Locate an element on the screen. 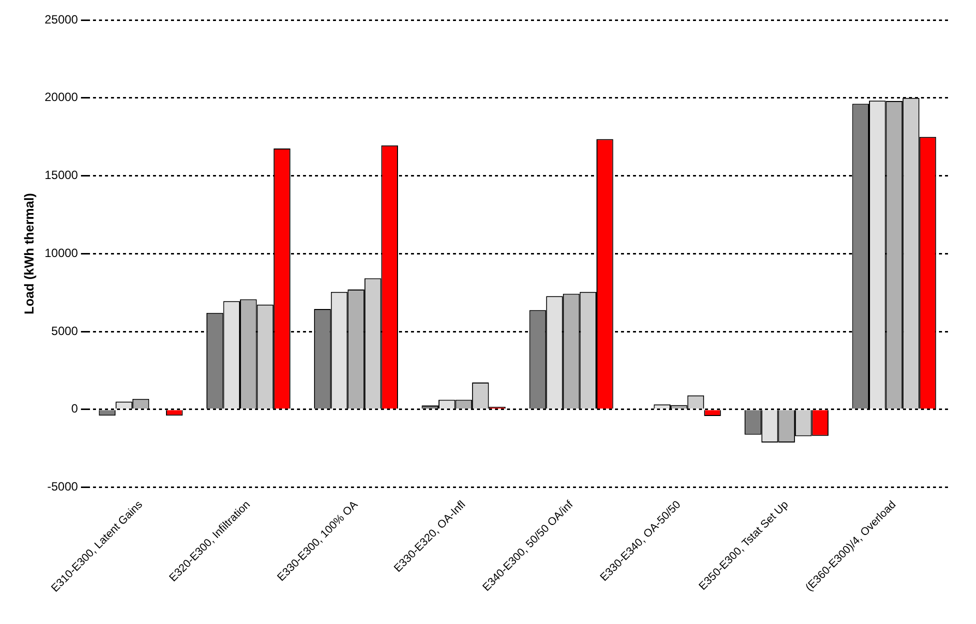 This screenshot has height=624, width=976. y-tick-label: 15000 is located at coordinates (61, 175).